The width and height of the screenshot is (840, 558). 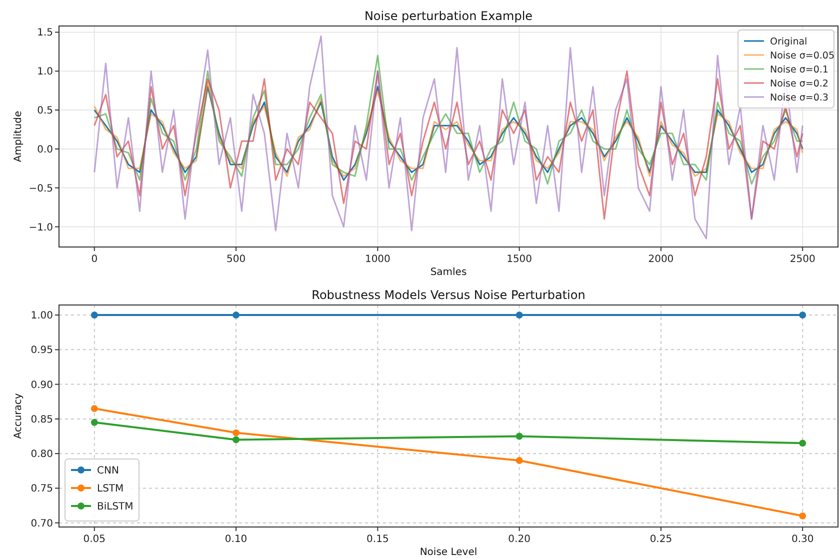 What do you see at coordinates (448, 16) in the screenshot?
I see `chart-title: Noise perturbation Example` at bounding box center [448, 16].